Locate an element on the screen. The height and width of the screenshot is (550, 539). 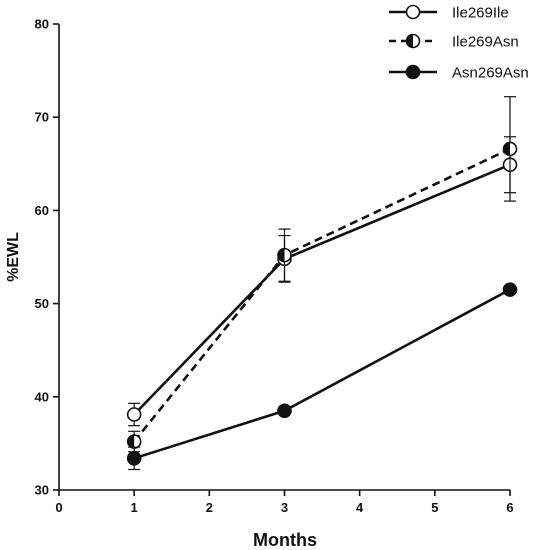
legend-label: Ile269Asn is located at coordinates (485, 42).